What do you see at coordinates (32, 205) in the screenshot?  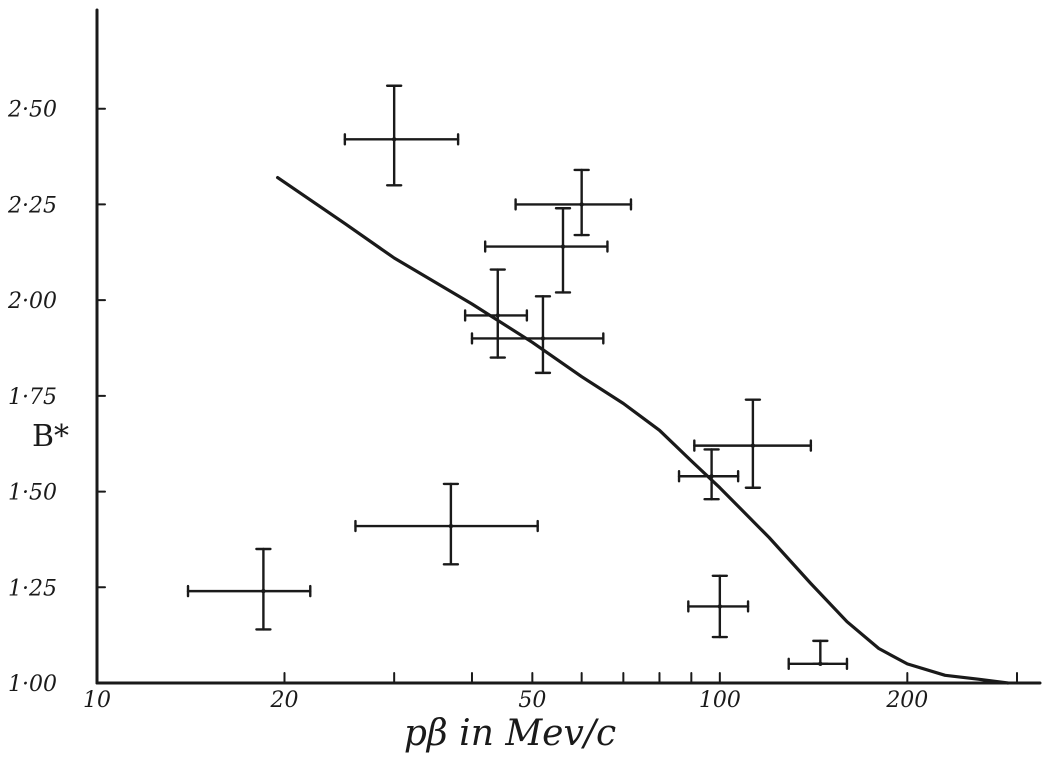 I see `y-tick-label: 2·25` at bounding box center [32, 205].